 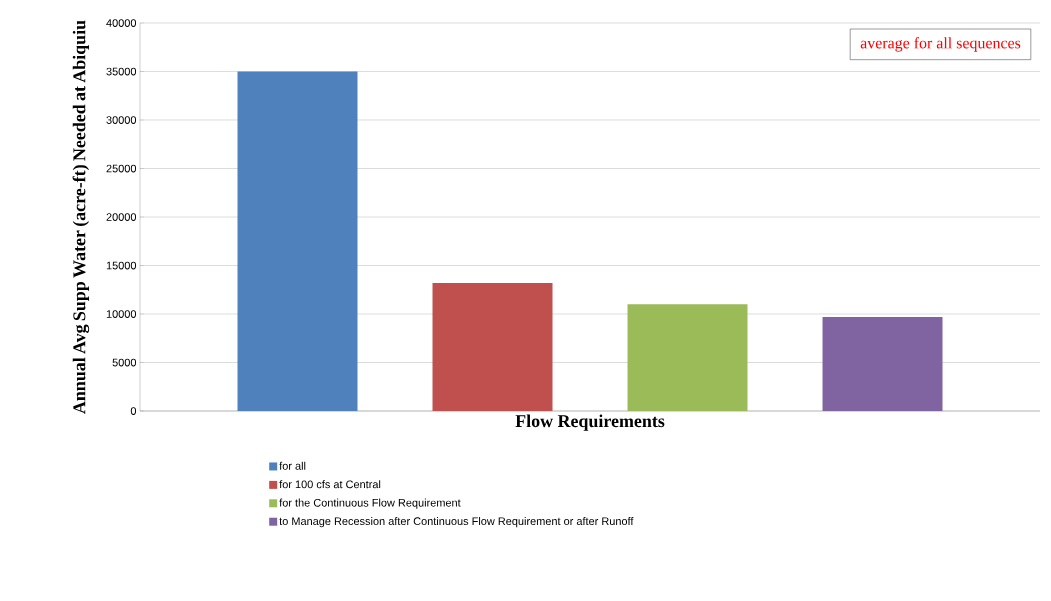 What do you see at coordinates (590, 422) in the screenshot?
I see `x-axis-title: Flow Requirements` at bounding box center [590, 422].